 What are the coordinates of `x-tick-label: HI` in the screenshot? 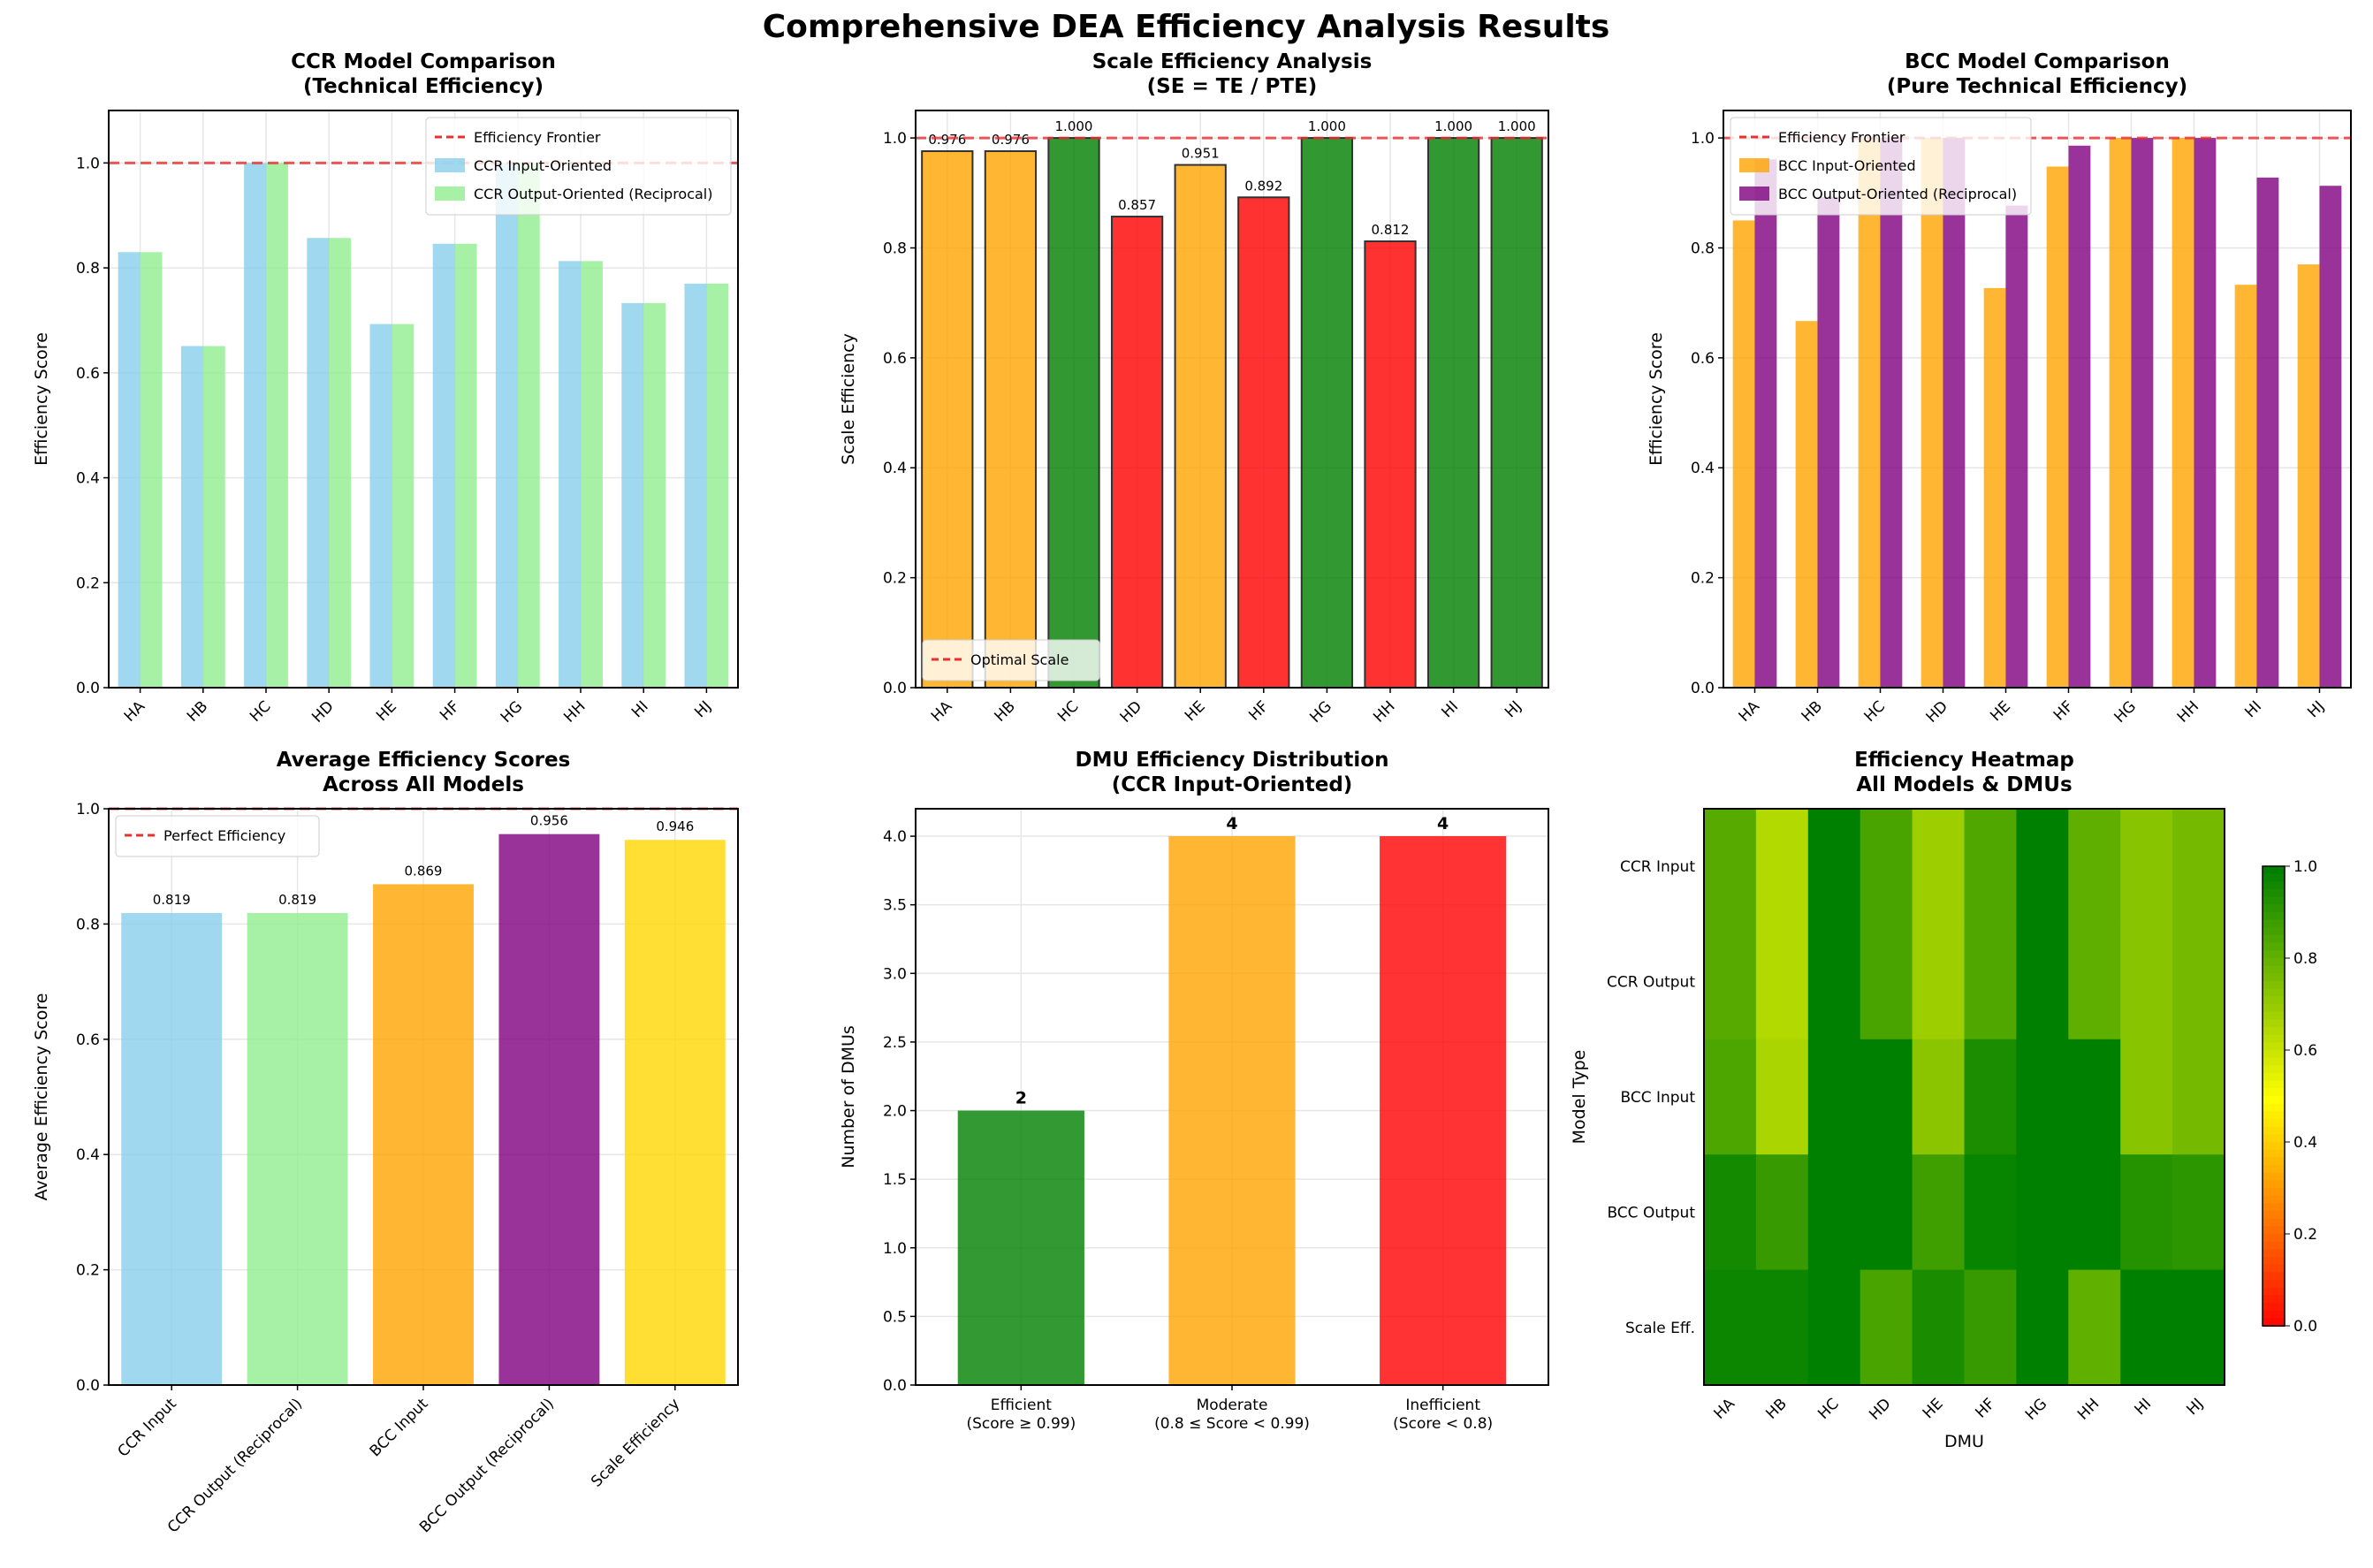 It's located at (2143, 1407).